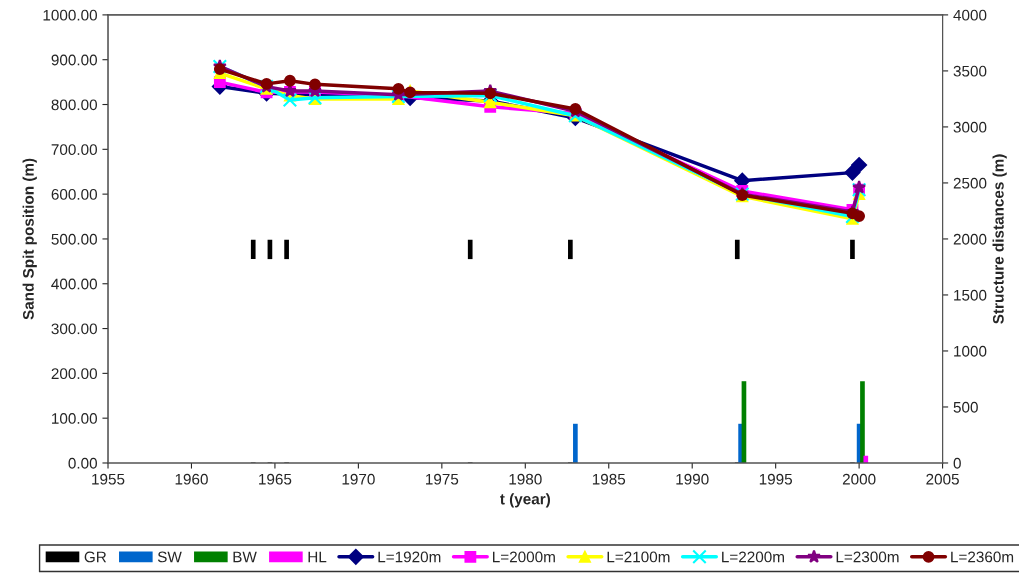  I want to click on y2-tick-label: 2500, so click(970, 183).